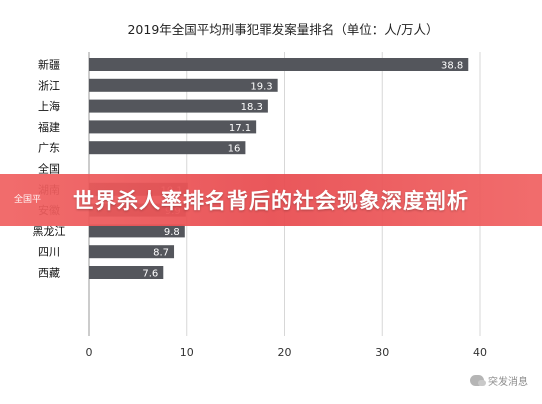 This screenshot has height=404, width=542. Describe the element at coordinates (49, 127) in the screenshot. I see `category-label: 福建` at that location.